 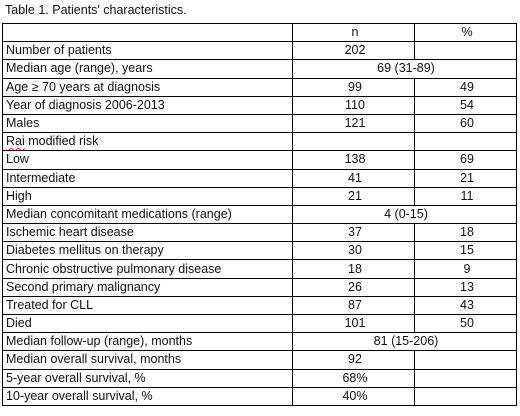 I want to click on row-label: High, so click(x=147, y=196).